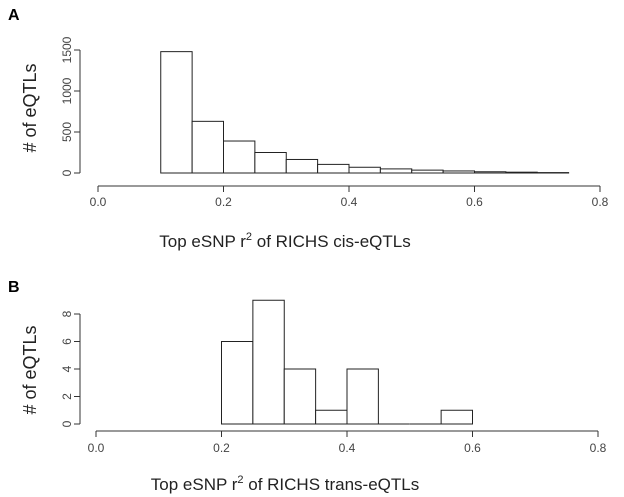 The width and height of the screenshot is (624, 497). Describe the element at coordinates (472, 448) in the screenshot. I see `panel-b-x-tick-label: 0.6` at that location.